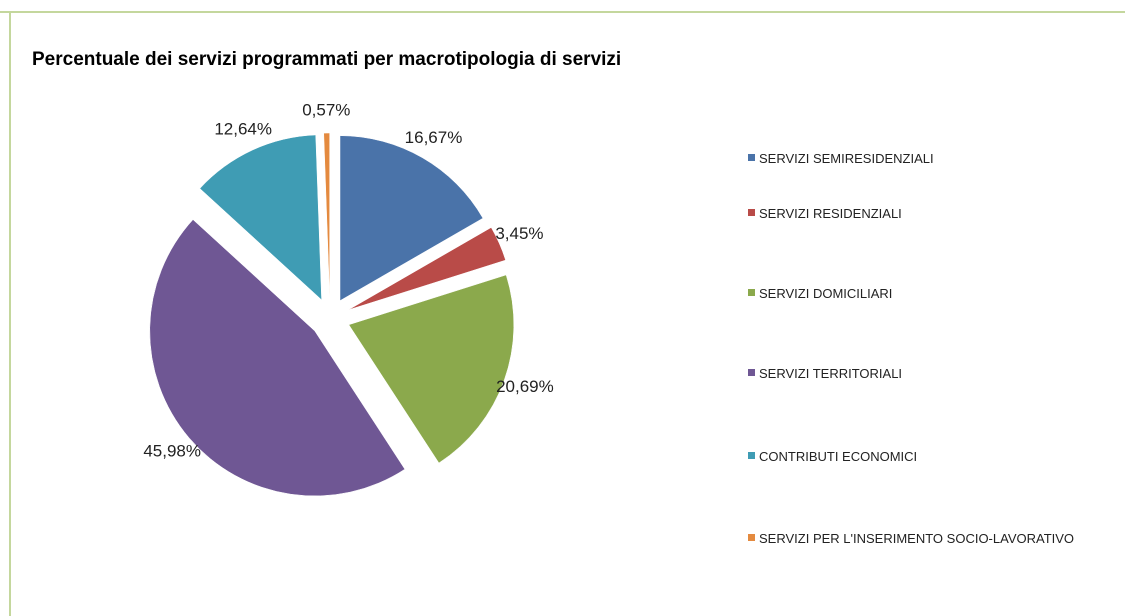  Describe the element at coordinates (846, 158) in the screenshot. I see `legend-label: SERVIZI SEMIRESIDENZIALI` at that location.